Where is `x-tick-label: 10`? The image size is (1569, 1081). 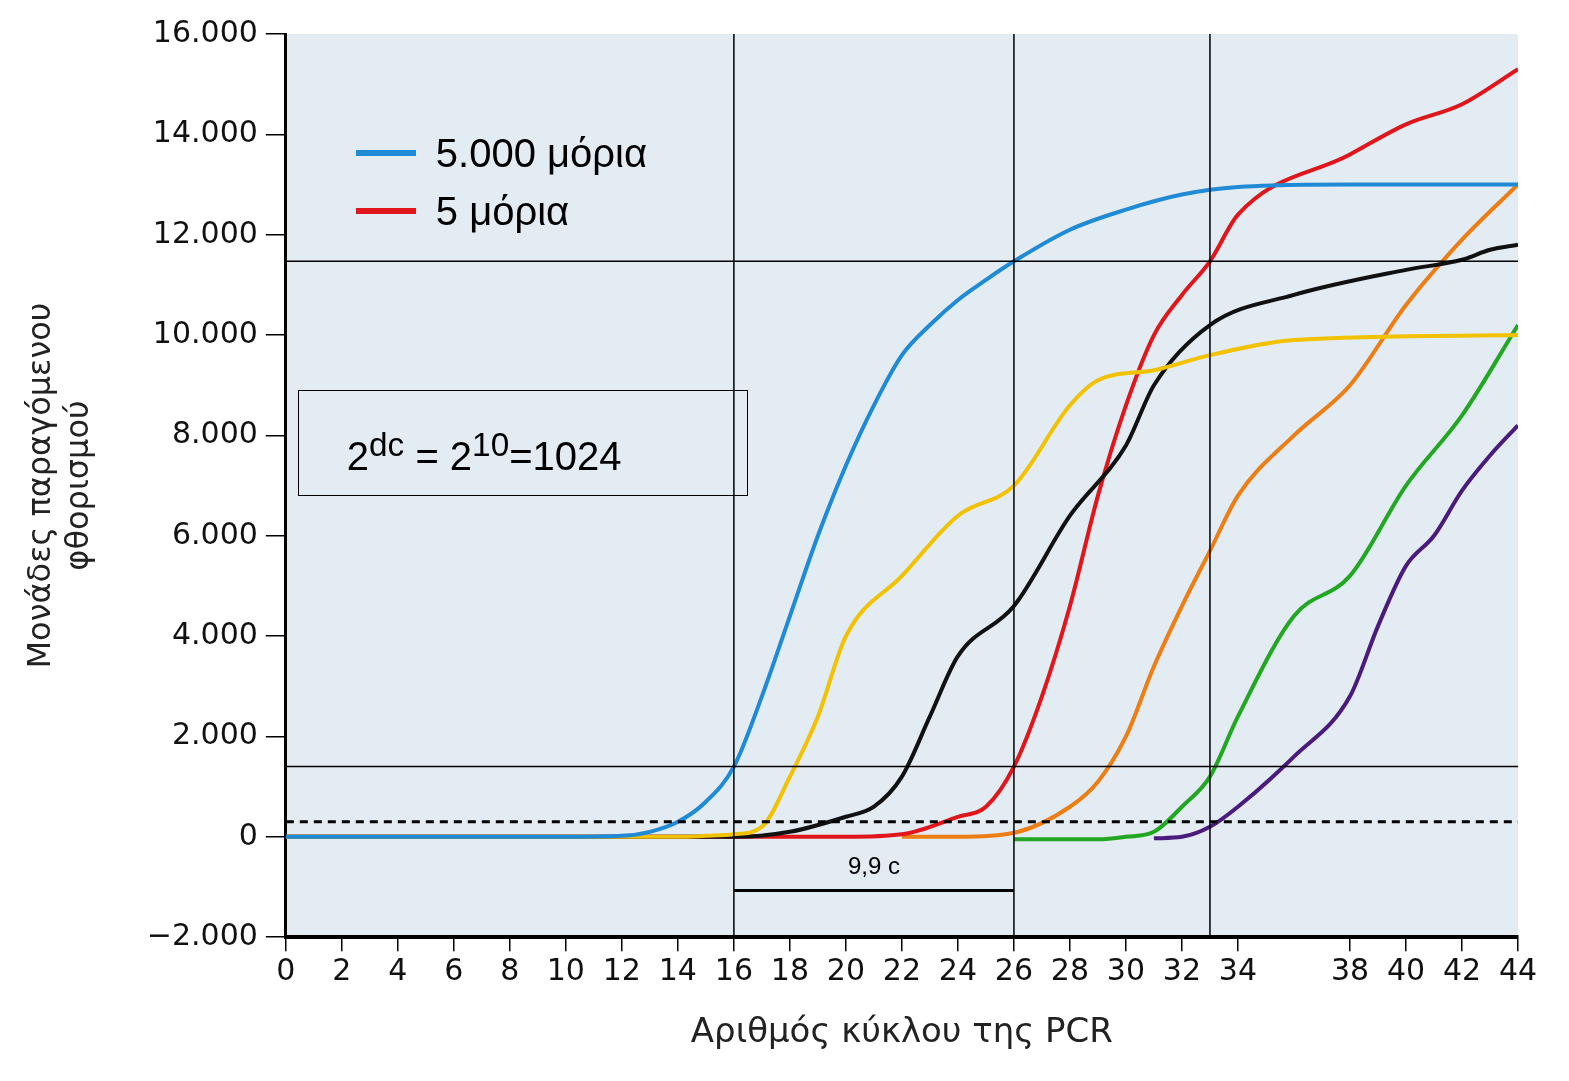
x-tick-label: 10 is located at coordinates (565, 969).